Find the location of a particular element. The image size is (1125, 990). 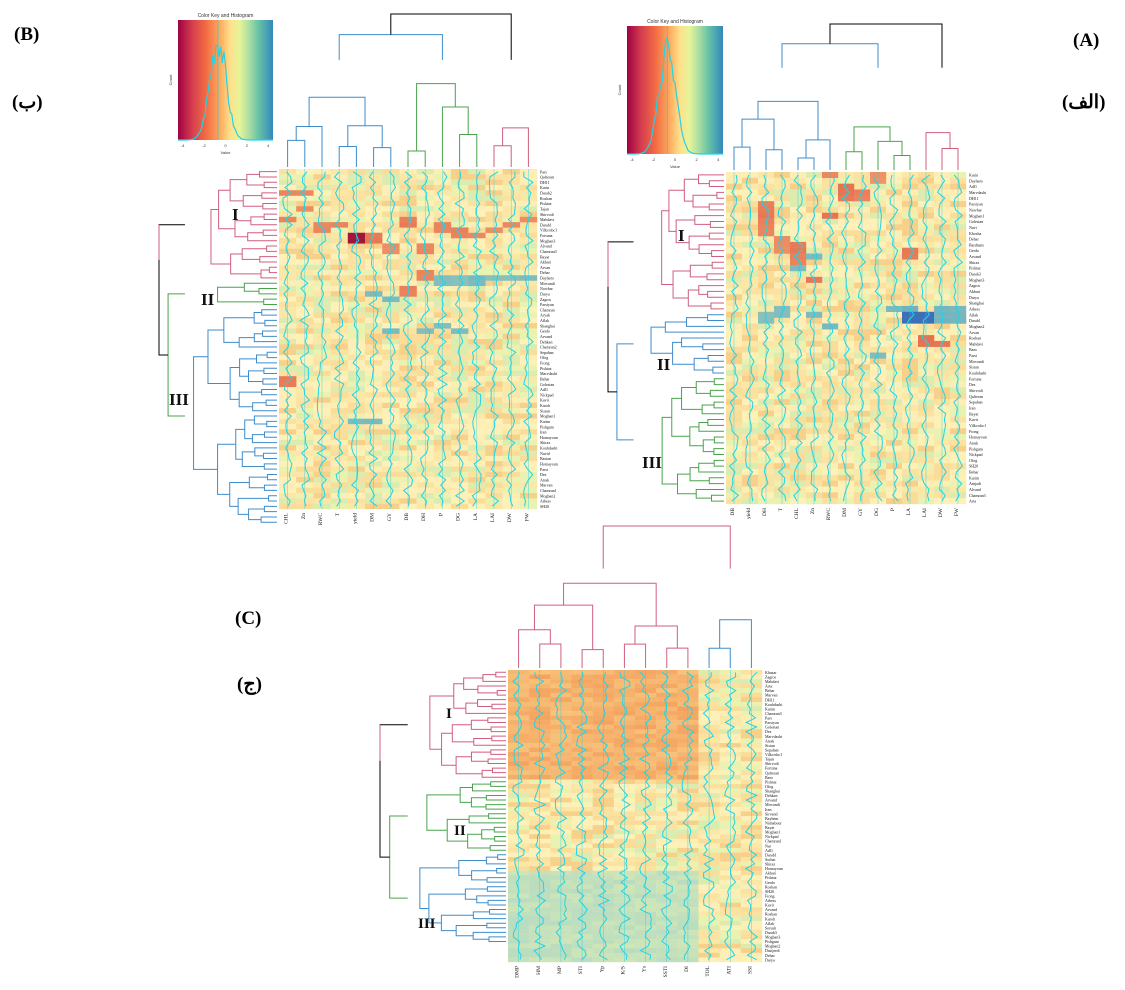

row-label: Behar is located at coordinates (770, 690).